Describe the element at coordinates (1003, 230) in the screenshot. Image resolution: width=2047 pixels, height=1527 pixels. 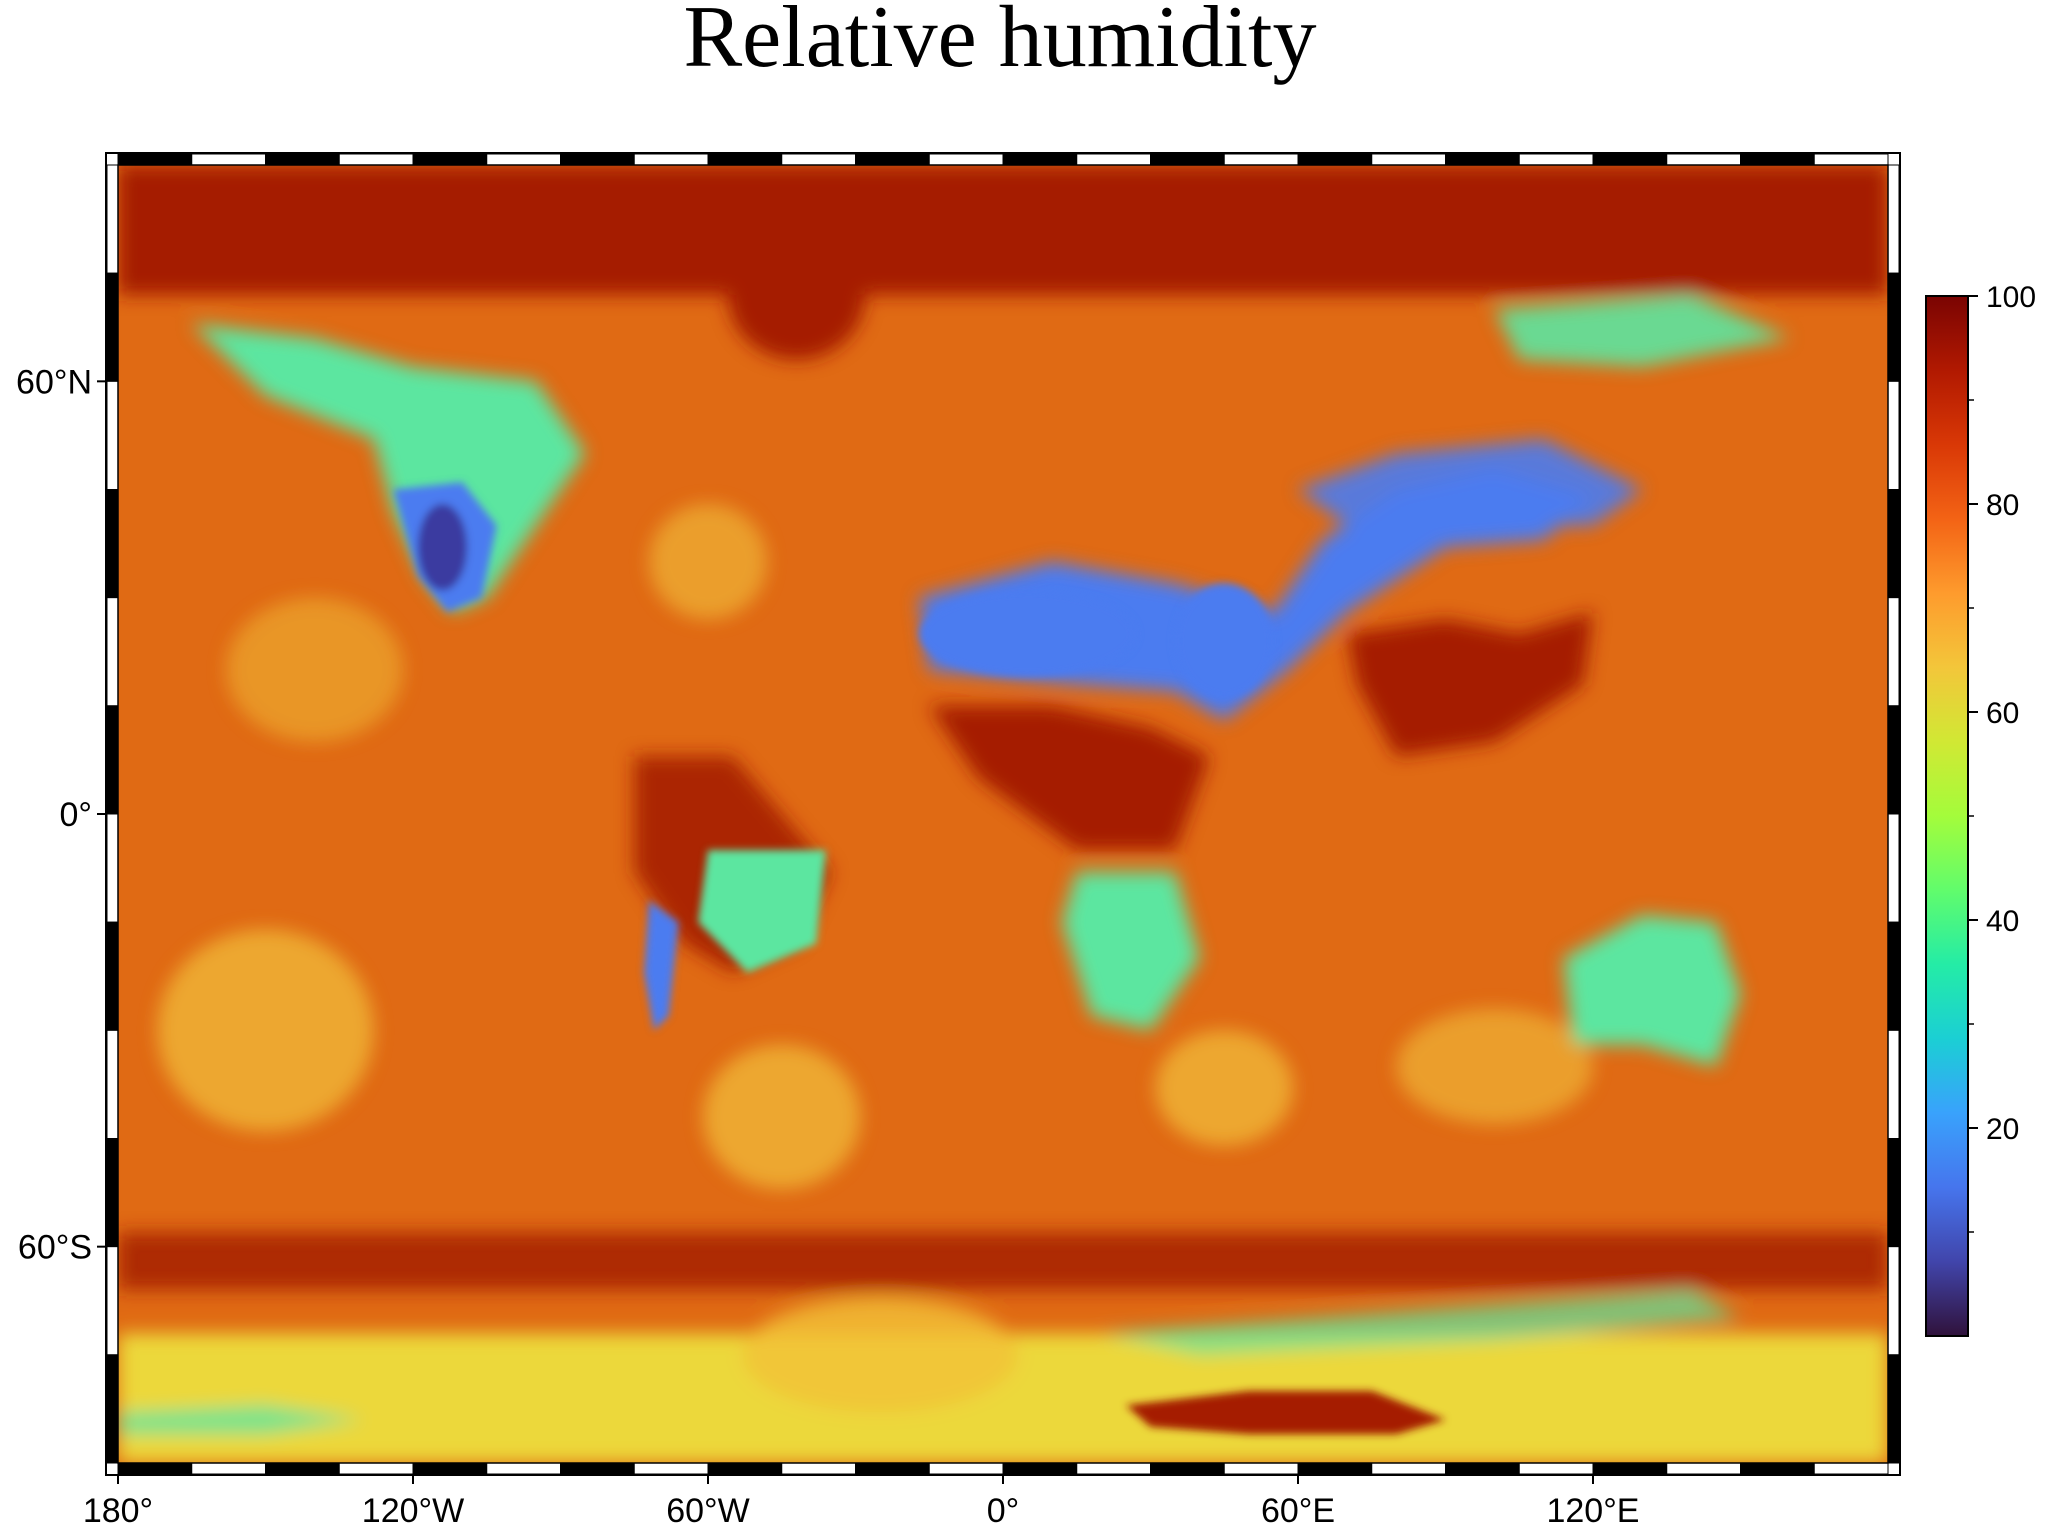
I see `arctic-moist-band` at that location.